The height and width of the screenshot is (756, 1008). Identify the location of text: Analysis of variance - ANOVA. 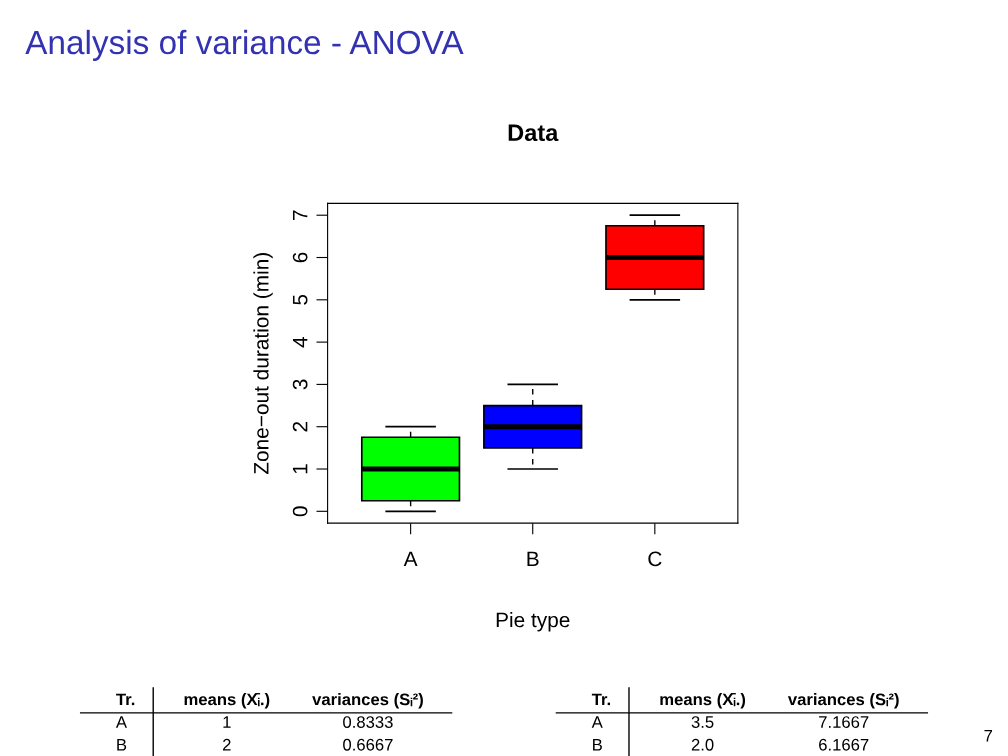
(244, 45).